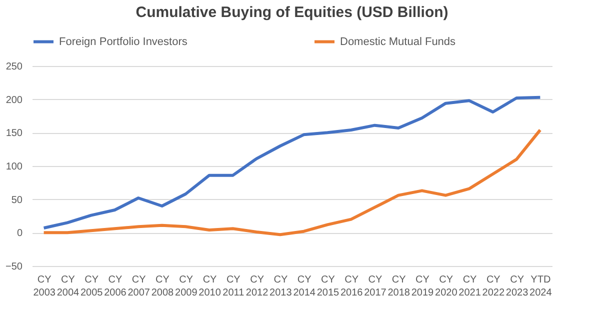 The width and height of the screenshot is (593, 335). I want to click on y-tick-label: 150, so click(14, 134).